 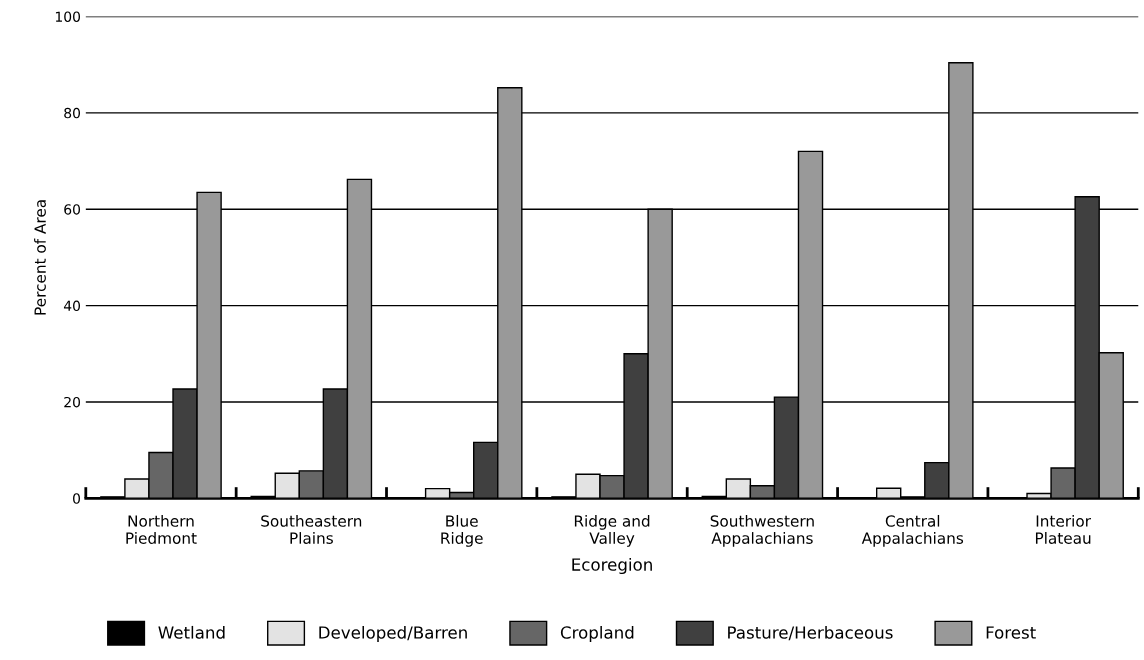 I want to click on y-tick-label: 80, so click(x=72, y=113).